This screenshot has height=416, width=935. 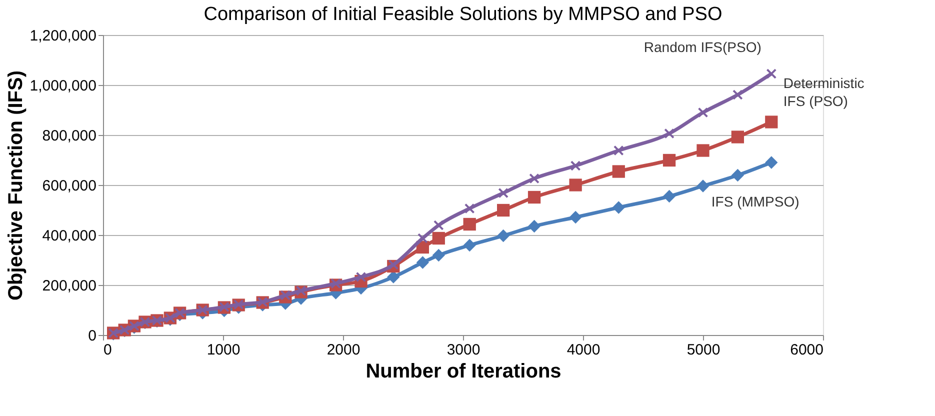 What do you see at coordinates (343, 350) in the screenshot?
I see `x-tick-label: 2000` at bounding box center [343, 350].